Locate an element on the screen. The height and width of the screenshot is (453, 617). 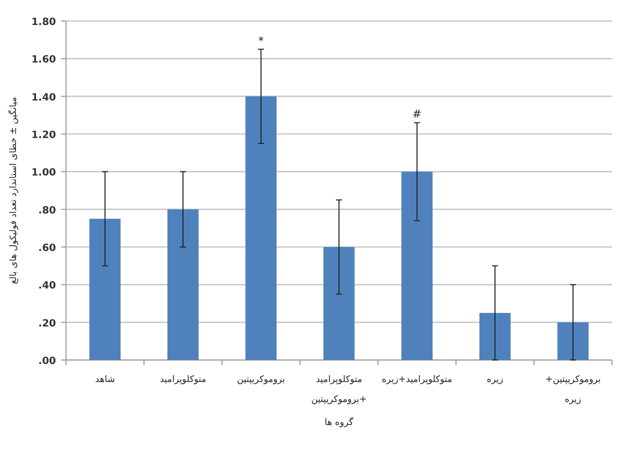
x-tick-label: بروموکریپتین+ زیره is located at coordinates (573, 390).